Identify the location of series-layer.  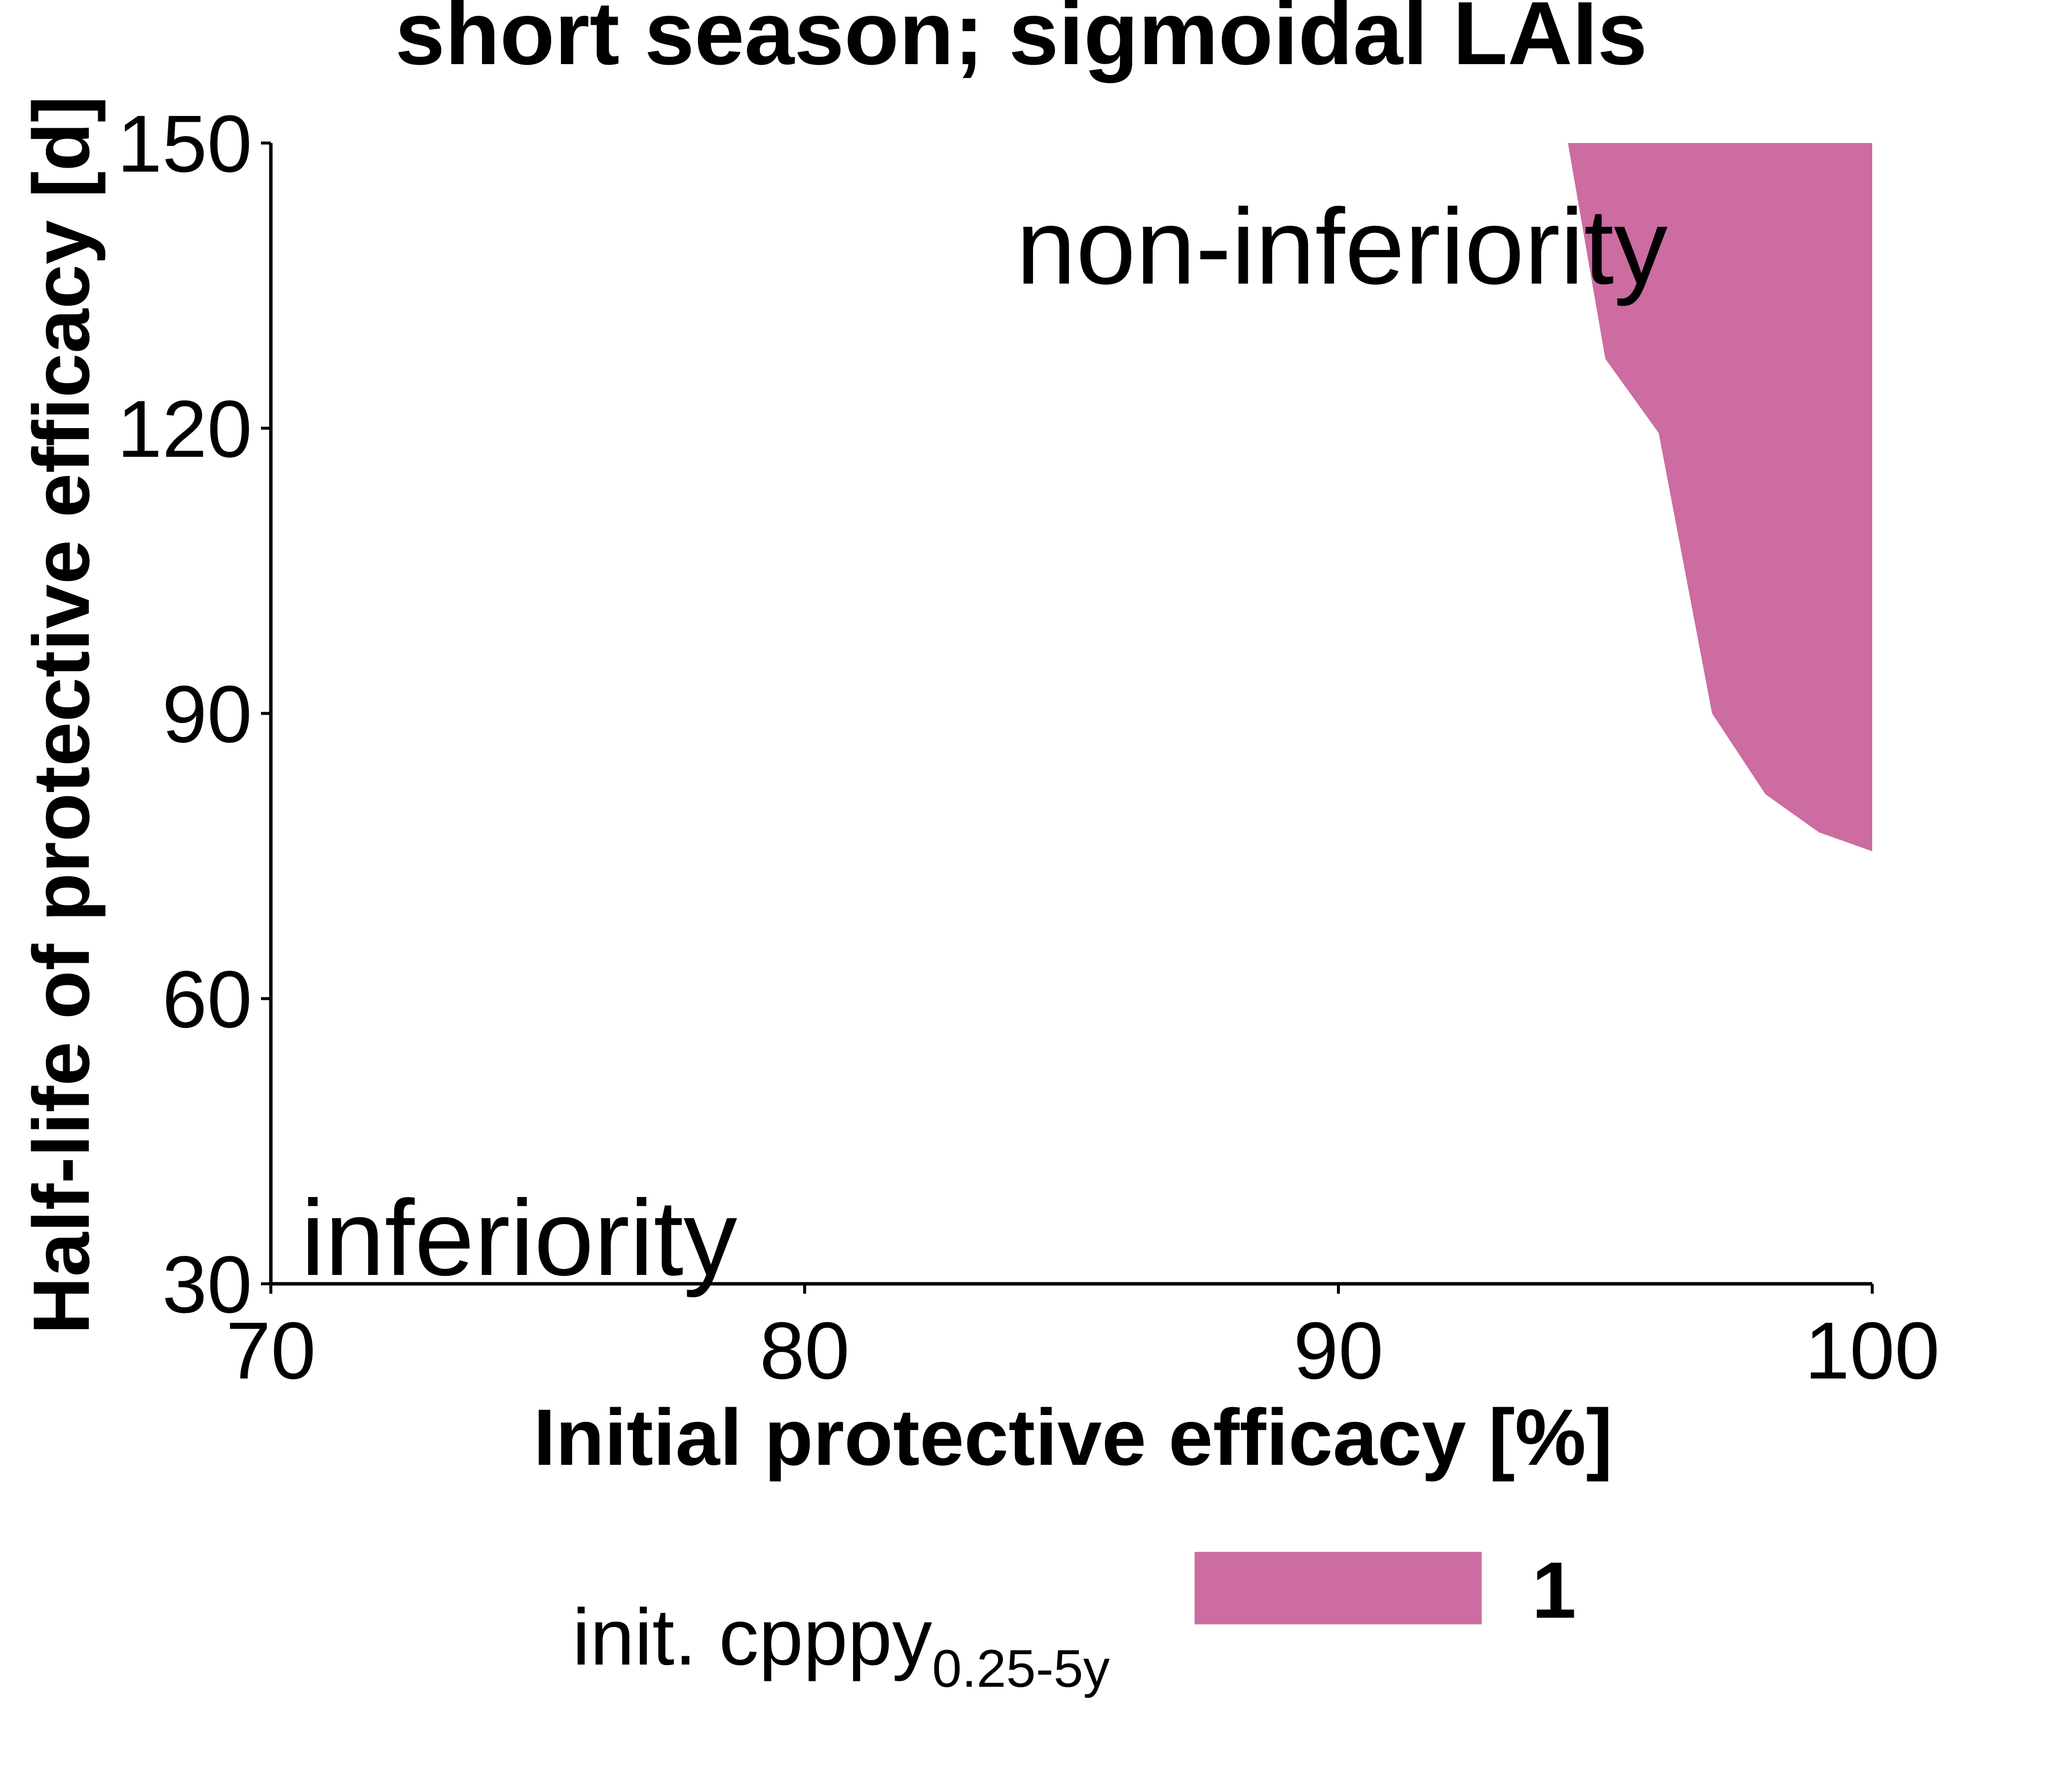
(1720, 497).